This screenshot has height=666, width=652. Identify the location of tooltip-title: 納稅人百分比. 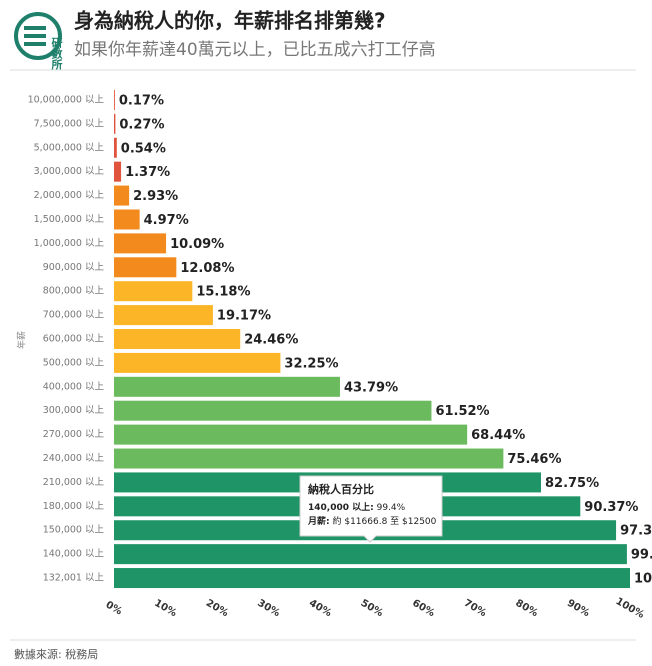
(341, 489).